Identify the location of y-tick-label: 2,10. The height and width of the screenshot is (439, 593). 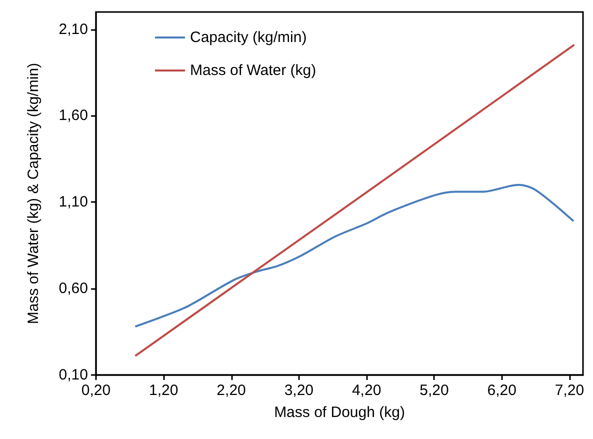
(73, 29).